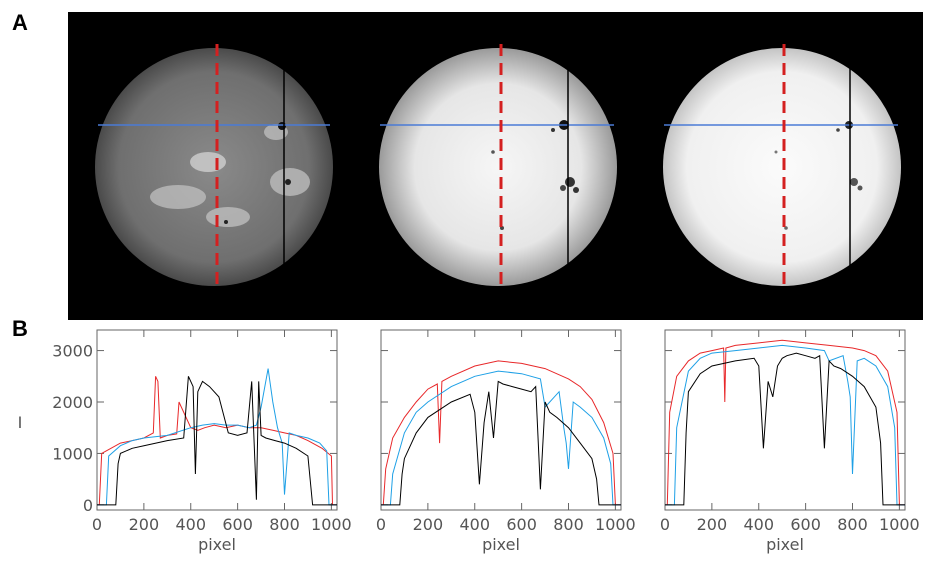 Image resolution: width=928 pixels, height=565 pixels. I want to click on disk-2-body, so click(498, 167).